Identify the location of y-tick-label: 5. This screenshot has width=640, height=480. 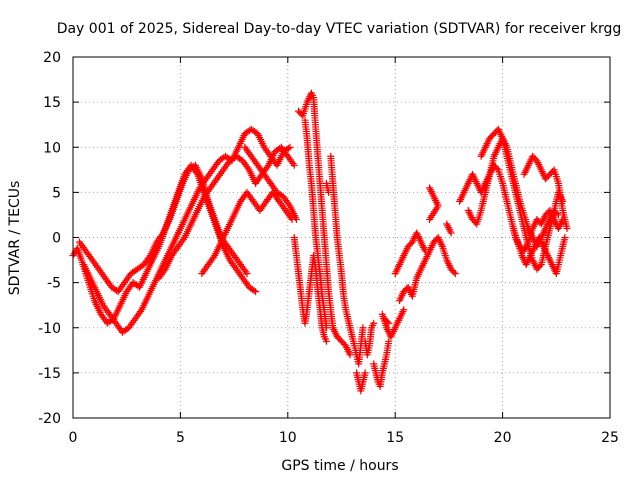
(56, 193).